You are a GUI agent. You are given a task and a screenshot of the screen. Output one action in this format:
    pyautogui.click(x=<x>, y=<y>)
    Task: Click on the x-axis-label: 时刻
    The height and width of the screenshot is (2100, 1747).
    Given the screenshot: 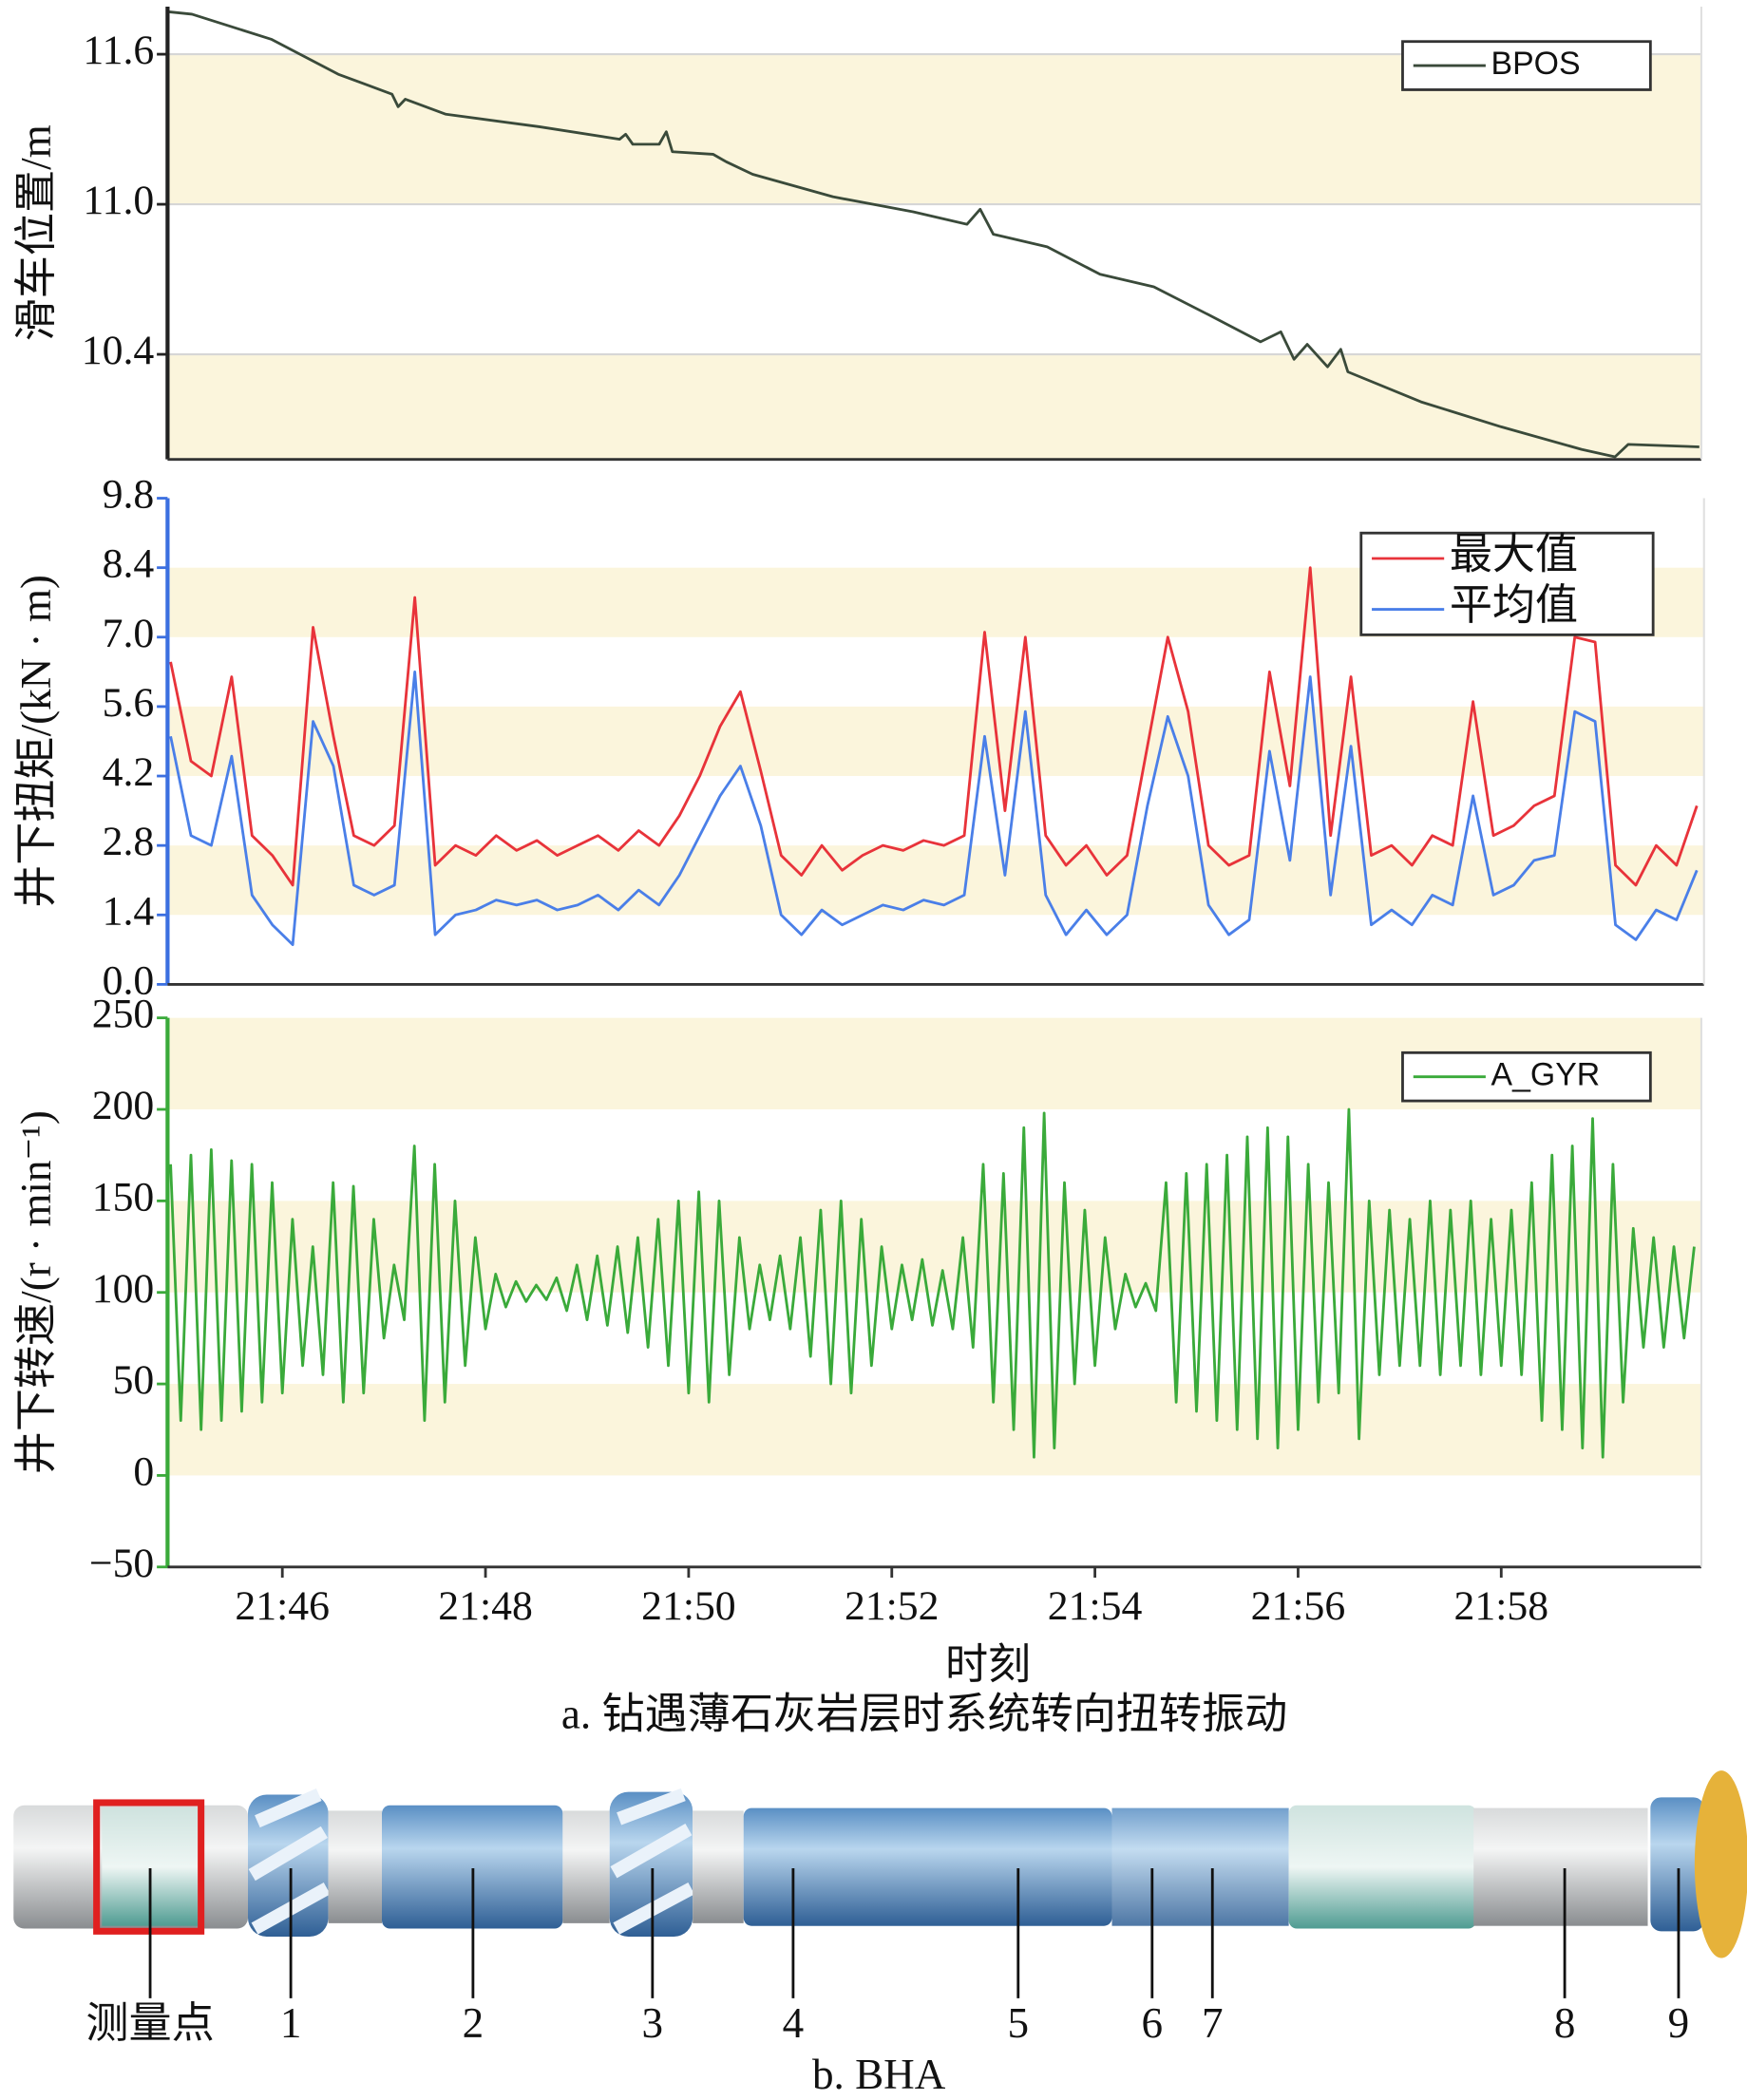 What is the action you would take?
    pyautogui.click(x=988, y=1664)
    